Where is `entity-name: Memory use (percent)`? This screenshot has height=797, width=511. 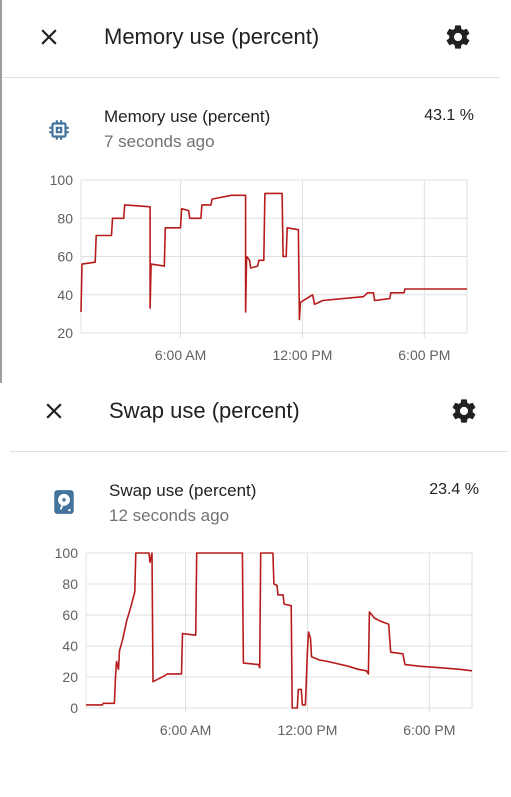
entity-name: Memory use (percent) is located at coordinates (187, 116).